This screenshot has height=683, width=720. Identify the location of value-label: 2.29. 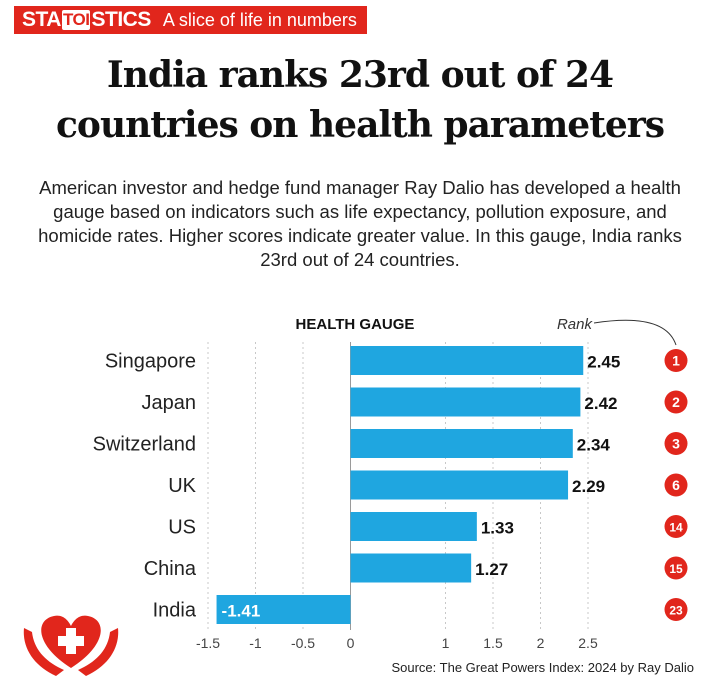
(588, 486).